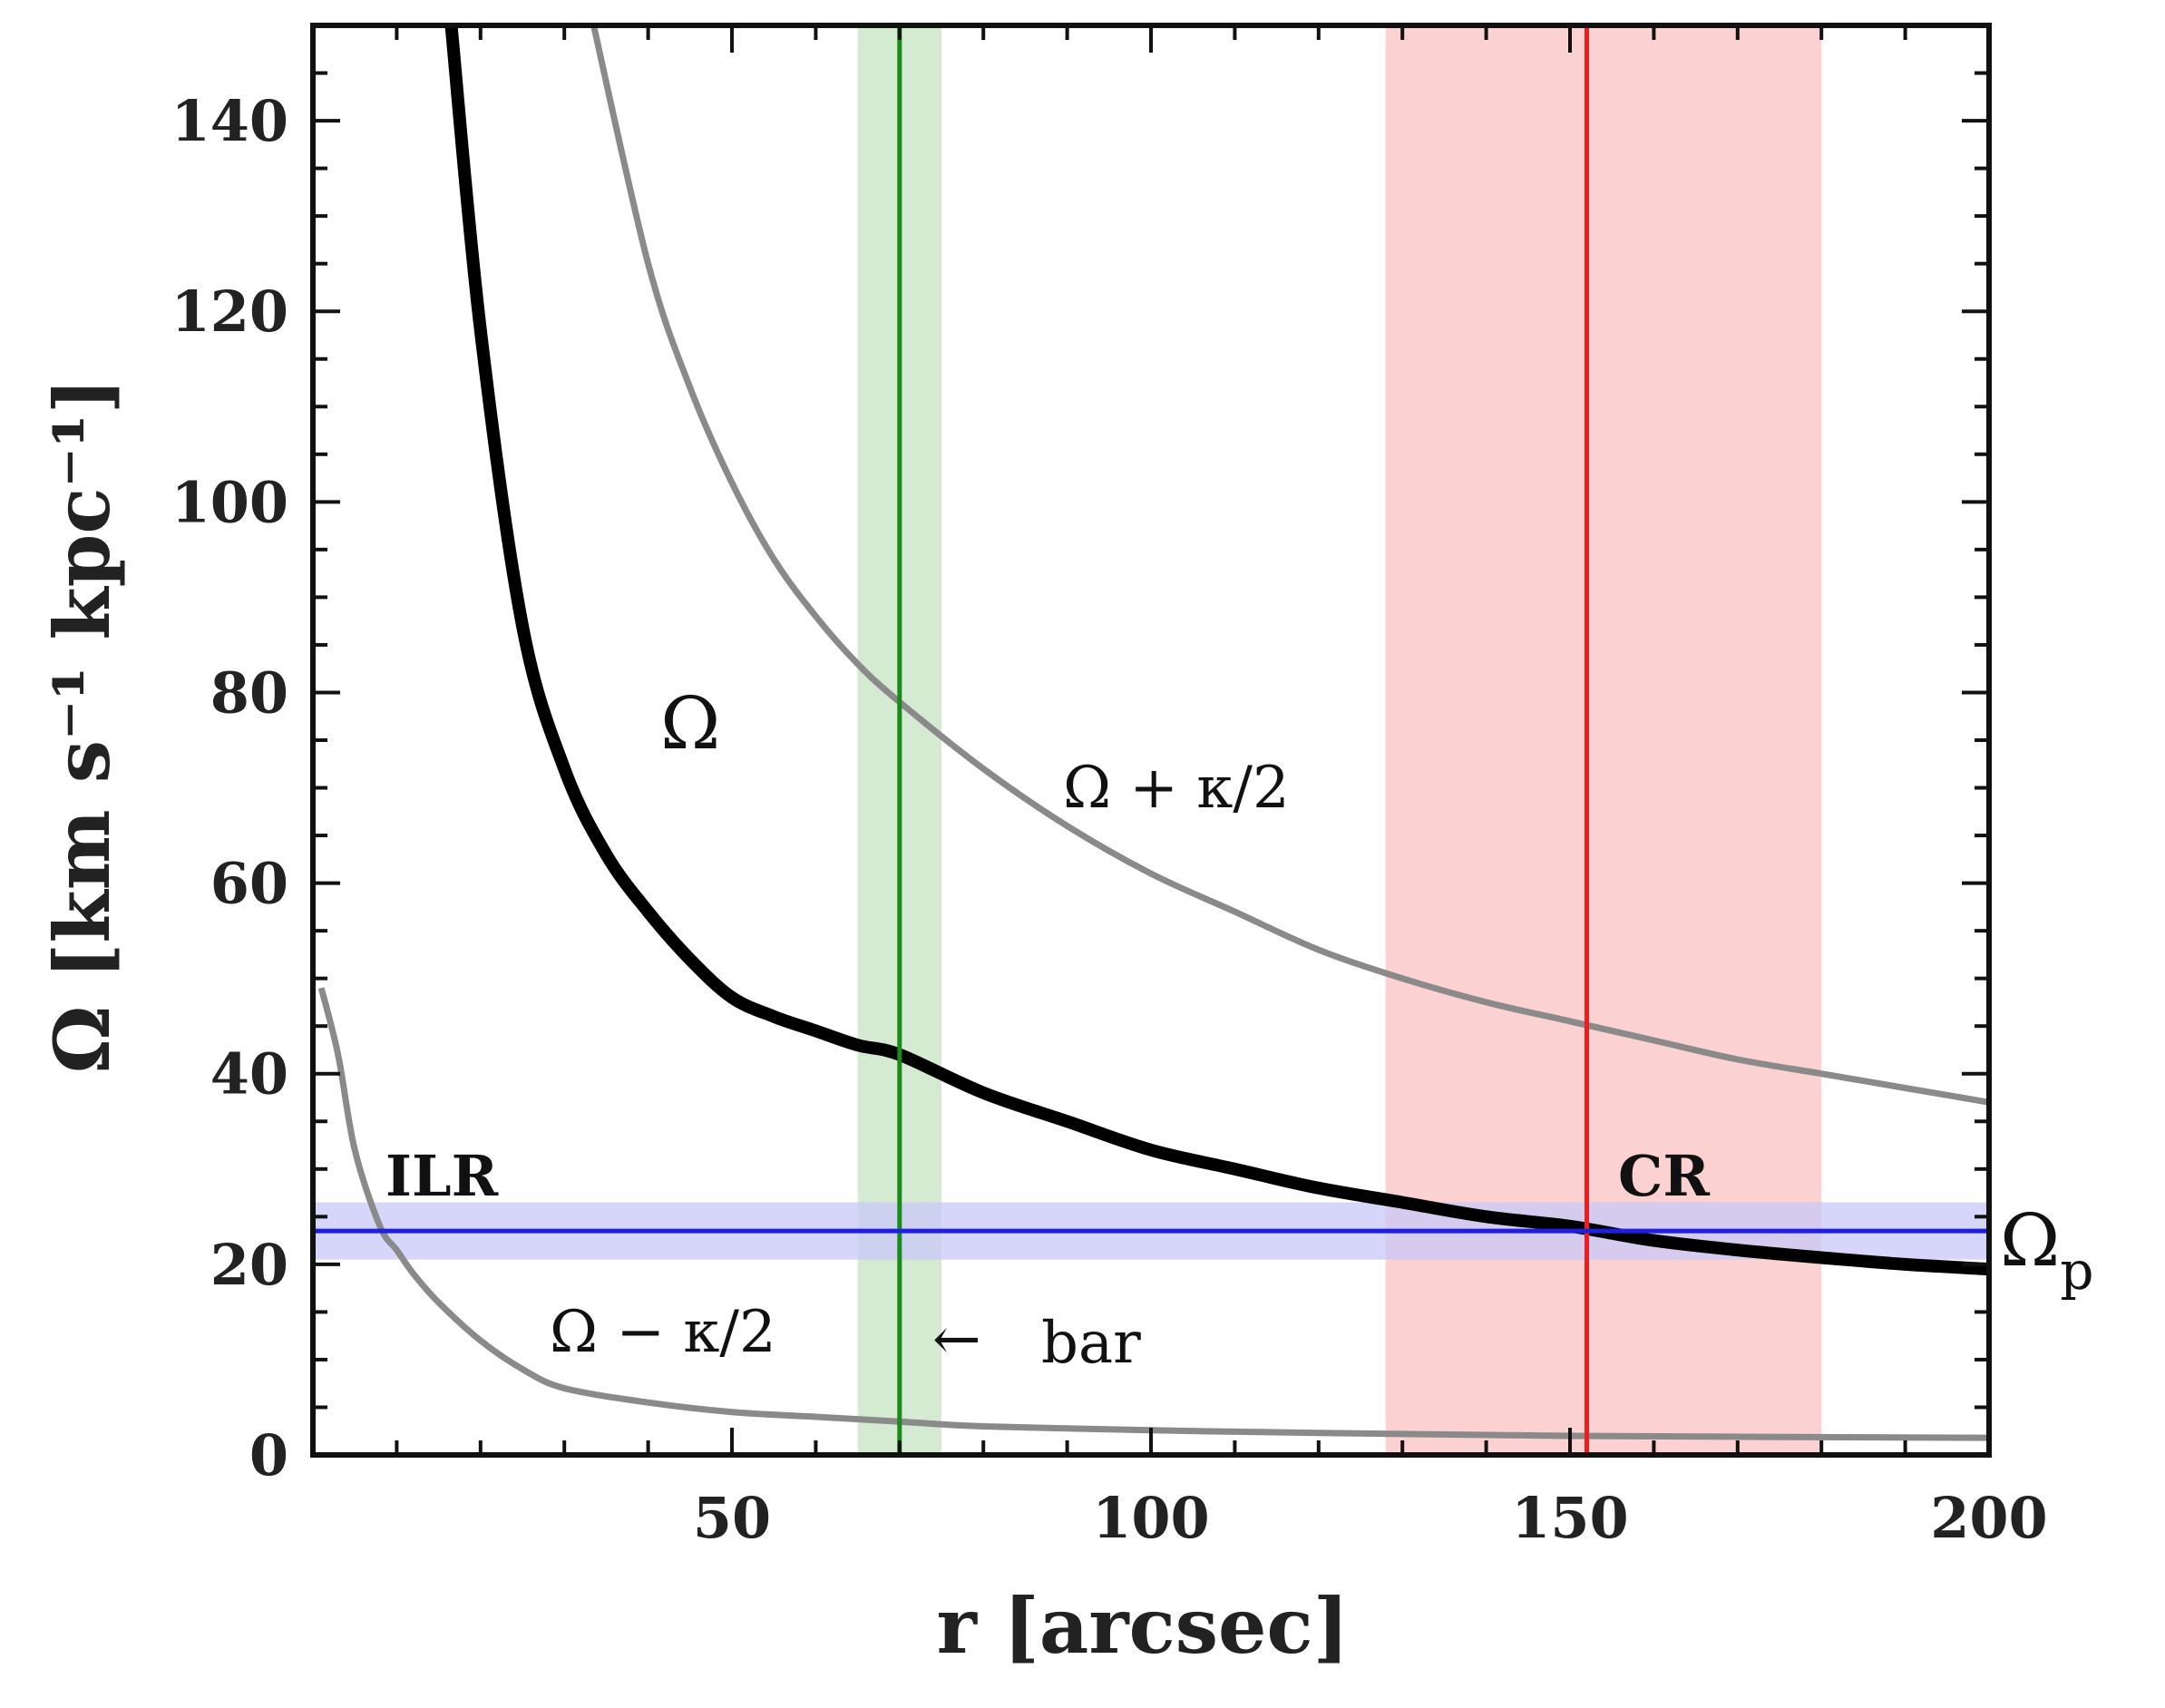 This screenshot has height=1708, width=2165. I want to click on omega-minus-kappa-label: Ω − κ/2, so click(663, 1332).